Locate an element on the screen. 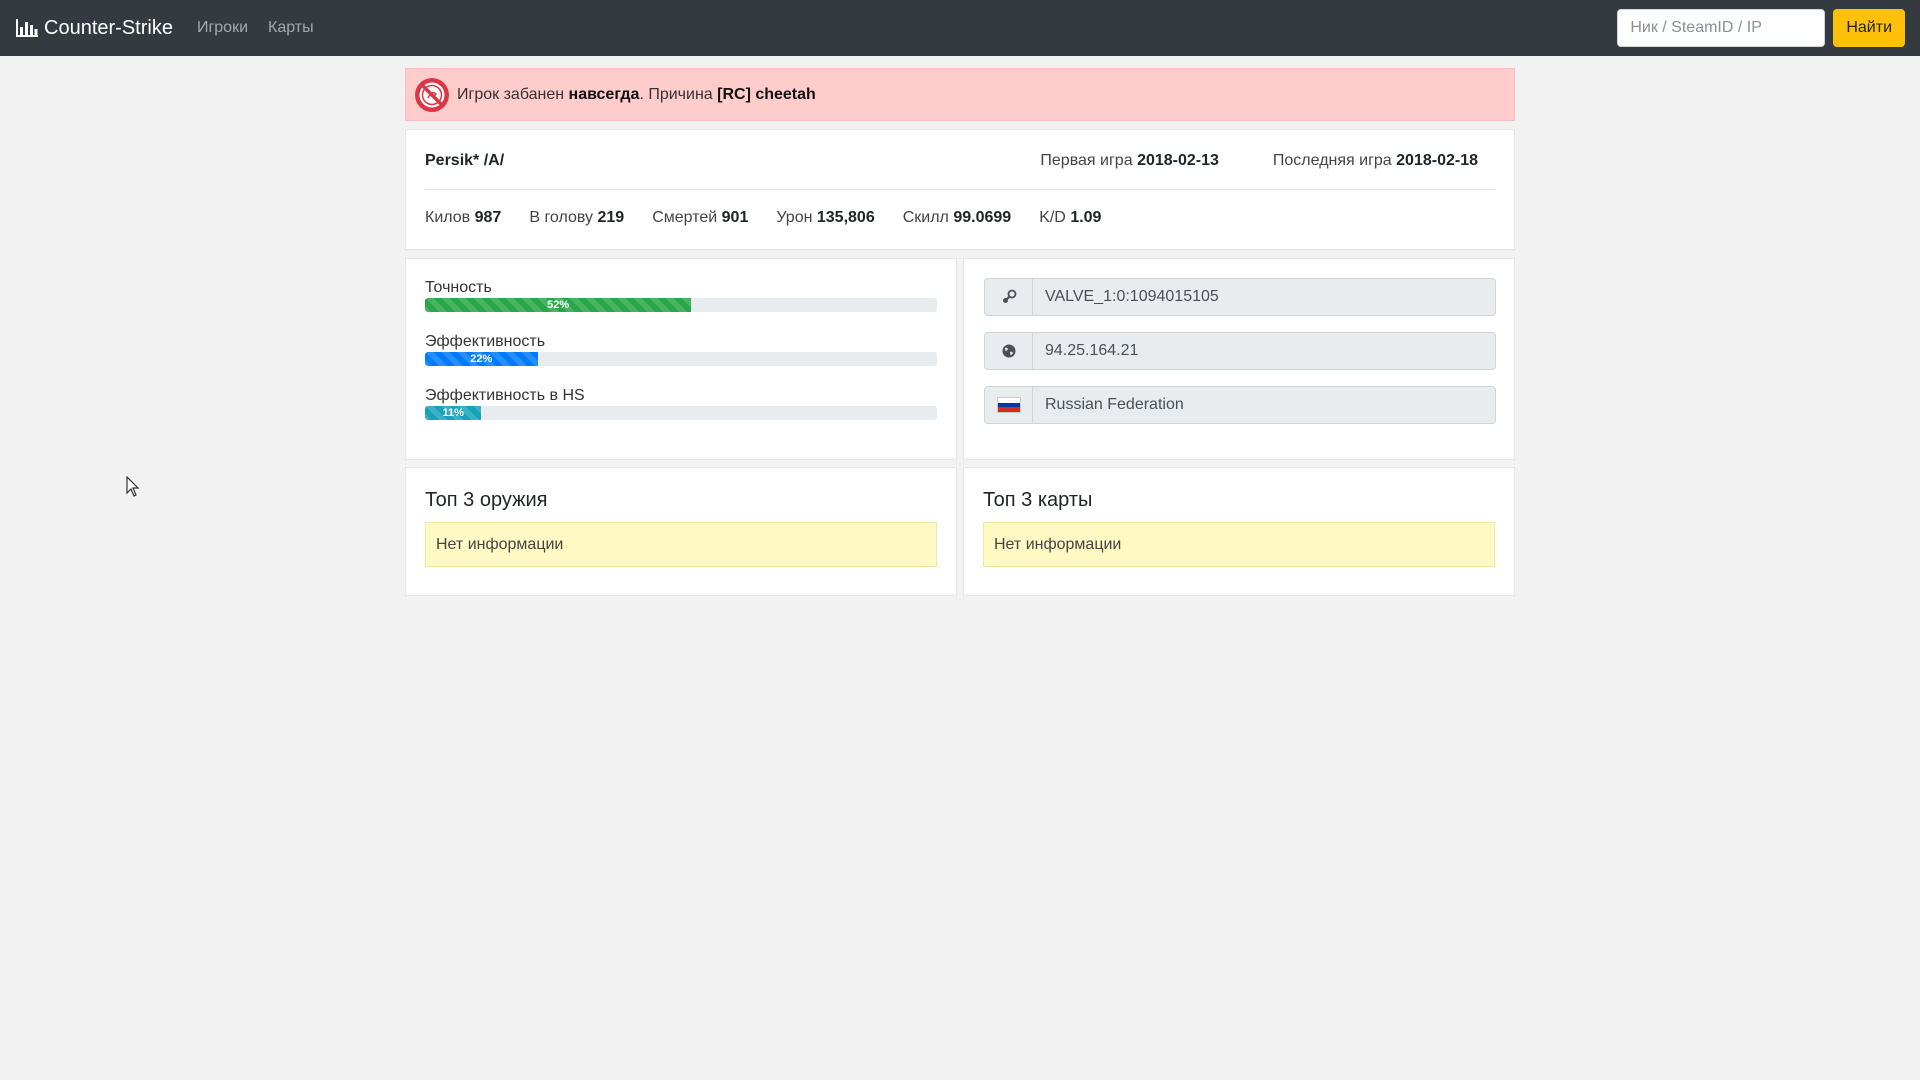 This screenshot has height=1080, width=1920. stat-label: Скилл is located at coordinates (925, 217).